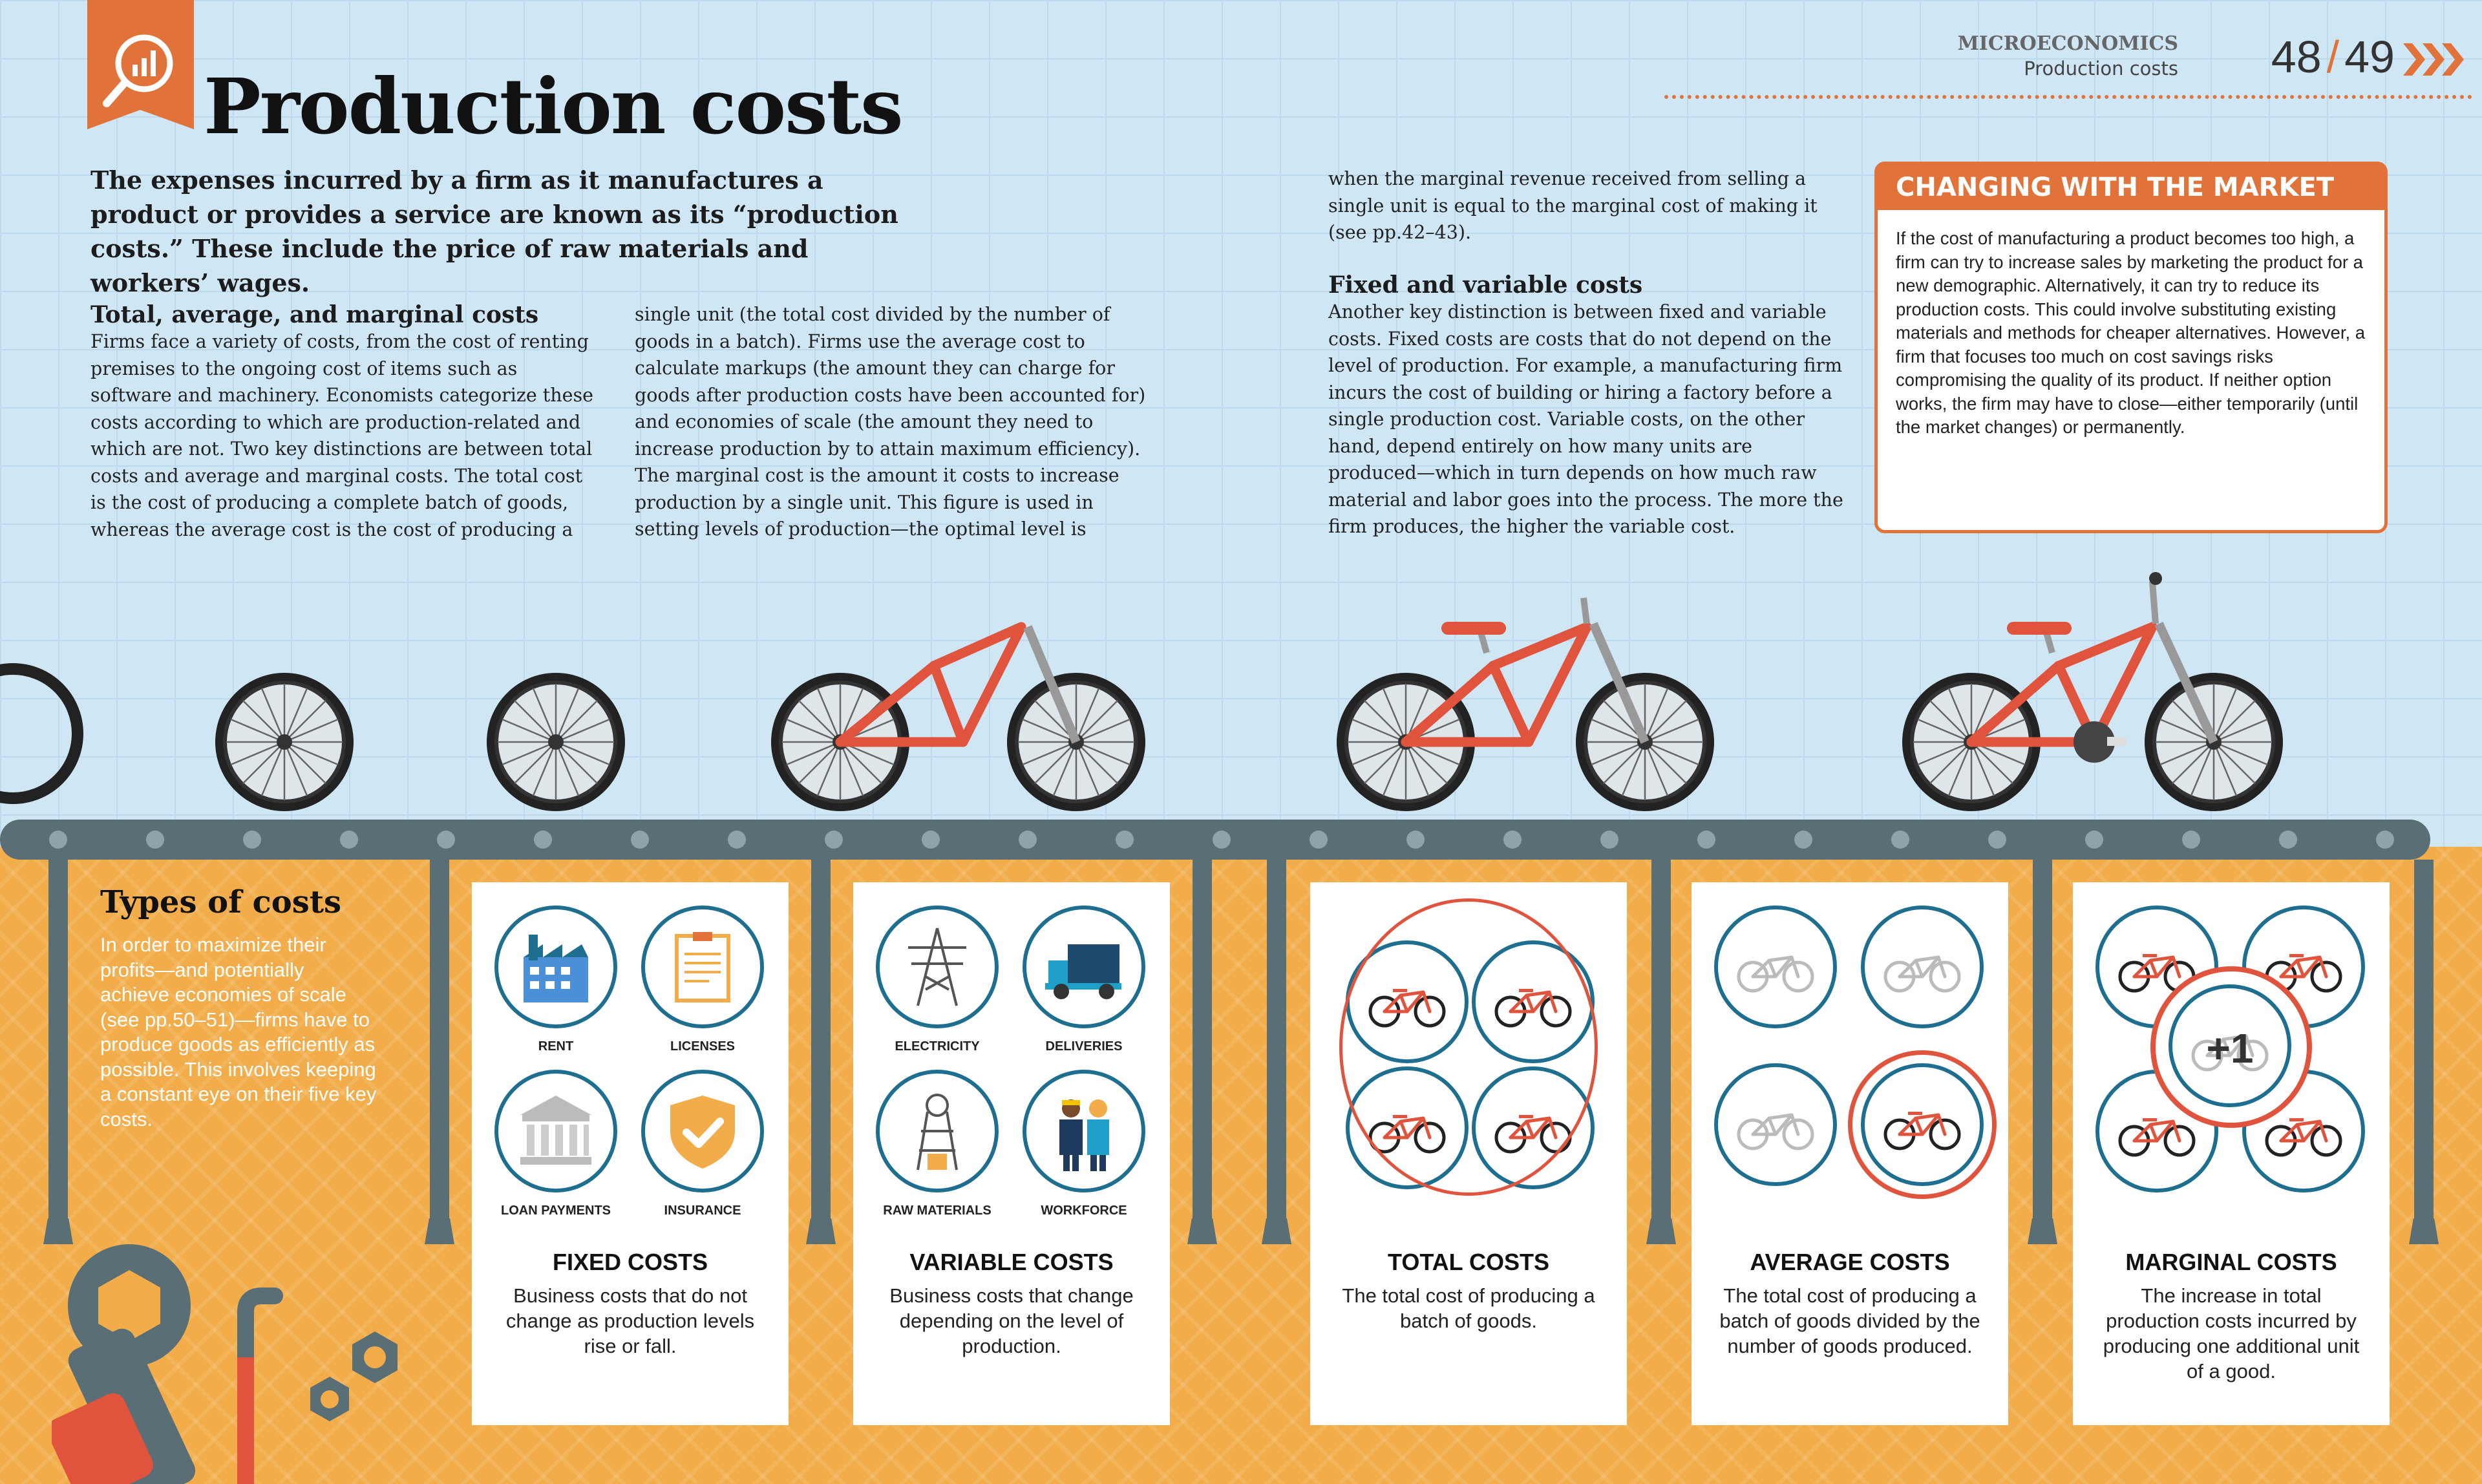 This screenshot has height=1484, width=2482. Describe the element at coordinates (140, 64) in the screenshot. I see `chart-search-icon` at that location.